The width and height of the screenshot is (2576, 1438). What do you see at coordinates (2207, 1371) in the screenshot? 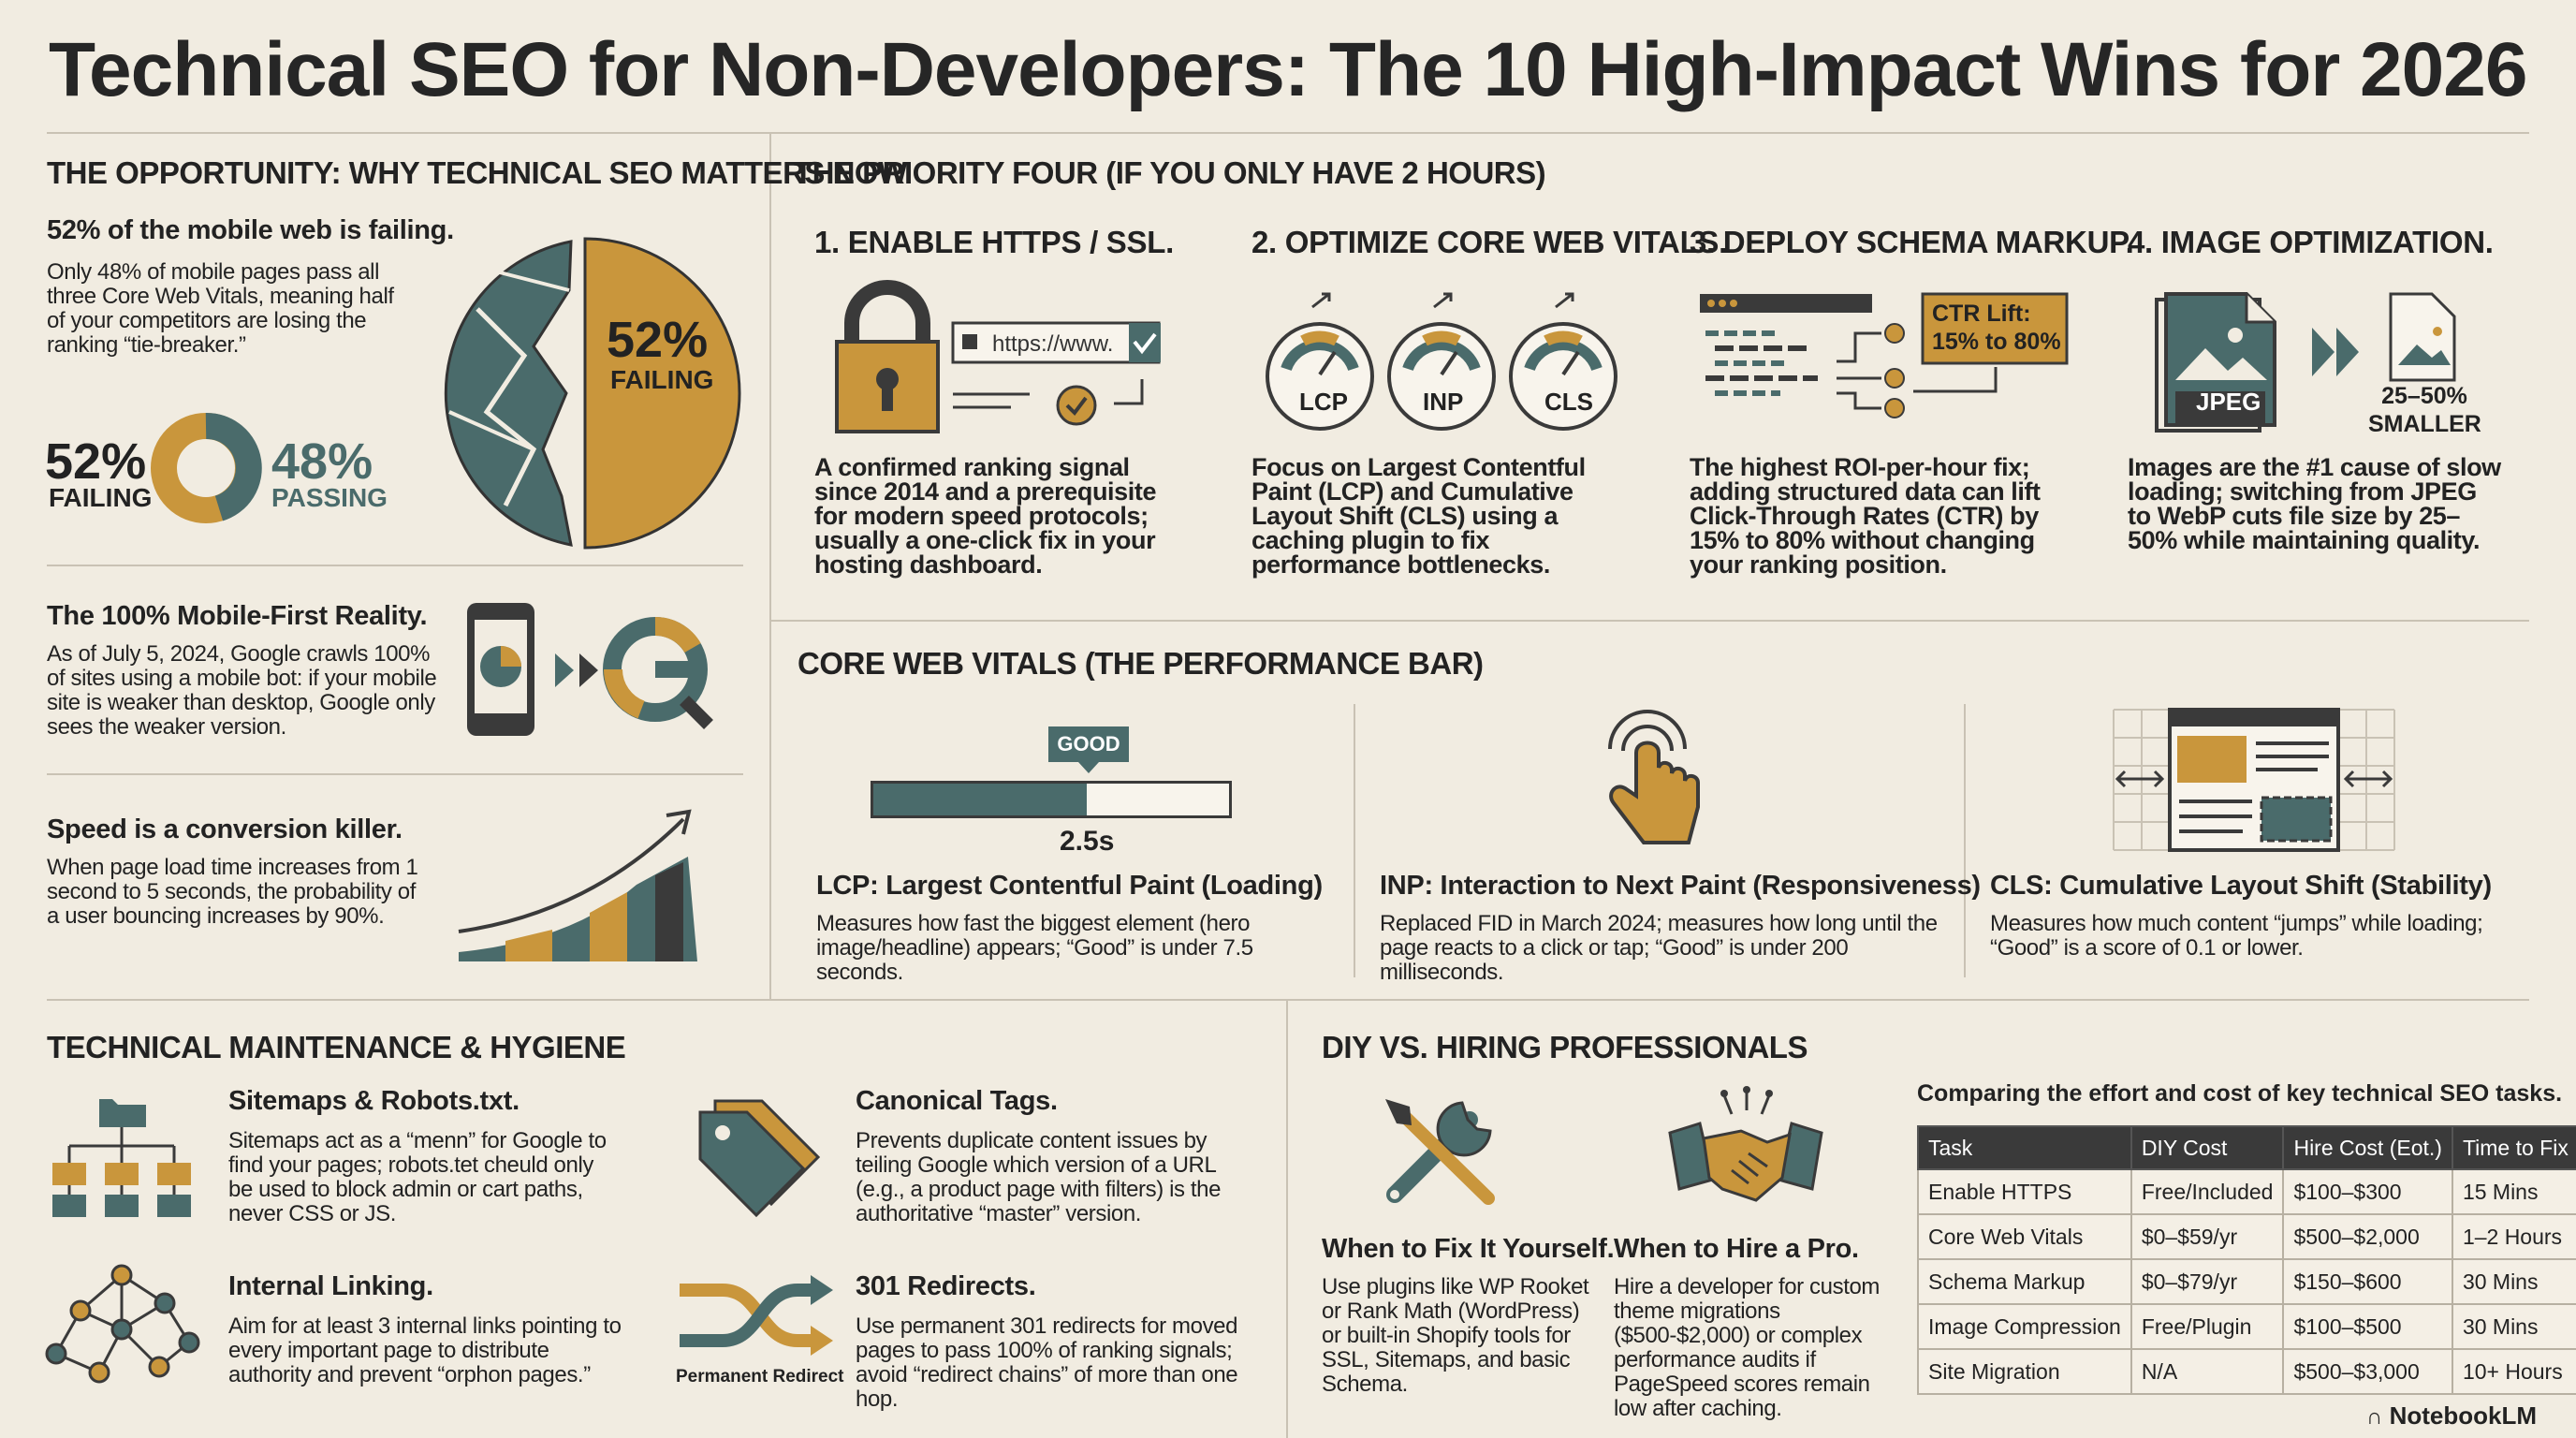
I see `table-cell: N/A` at bounding box center [2207, 1371].